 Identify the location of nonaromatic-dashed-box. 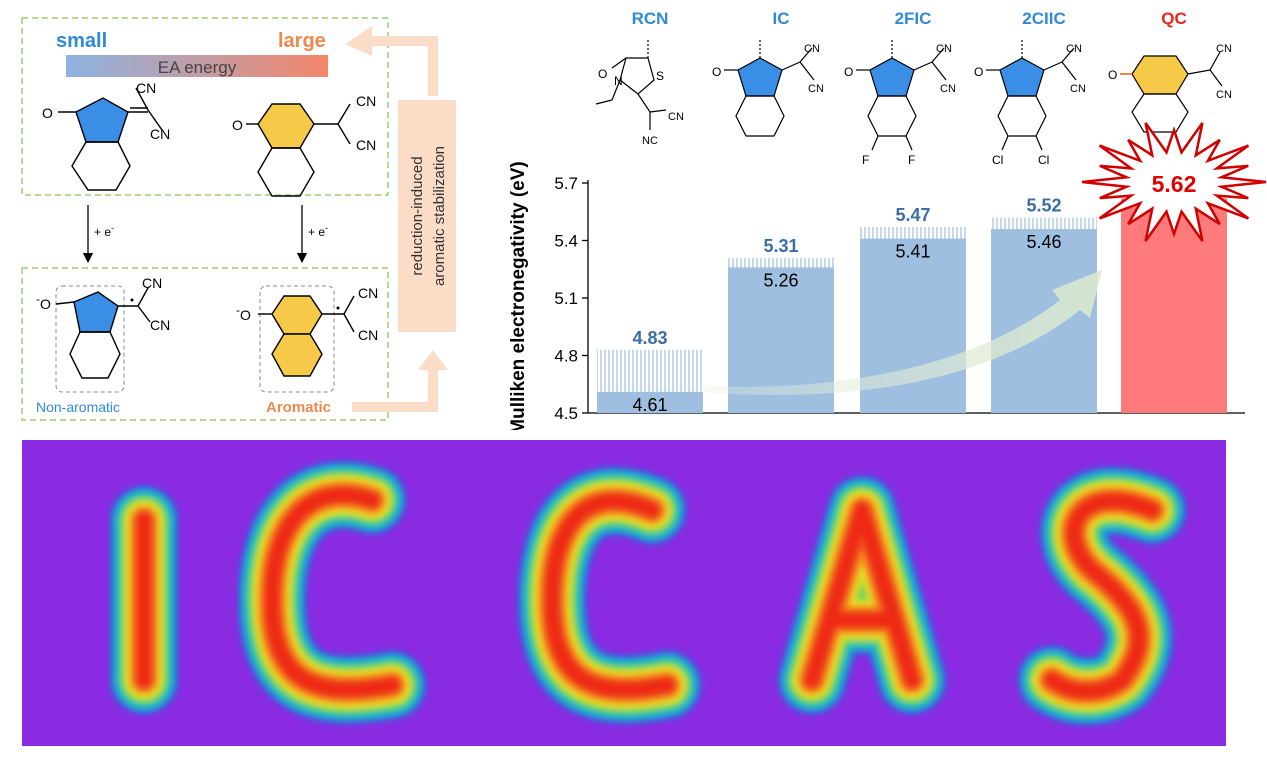
(90, 339).